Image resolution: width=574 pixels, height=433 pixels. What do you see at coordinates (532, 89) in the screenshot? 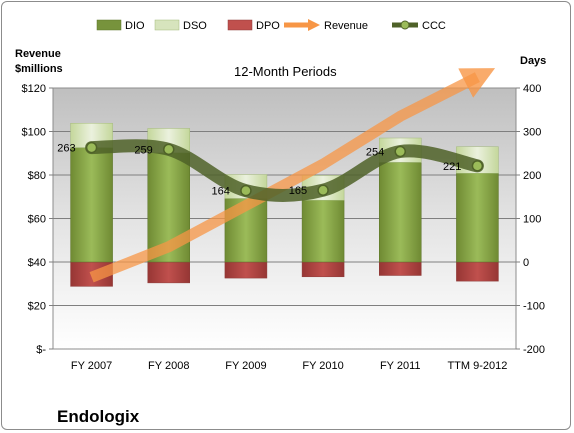
I see `y-right-tick-label: 400` at bounding box center [532, 89].